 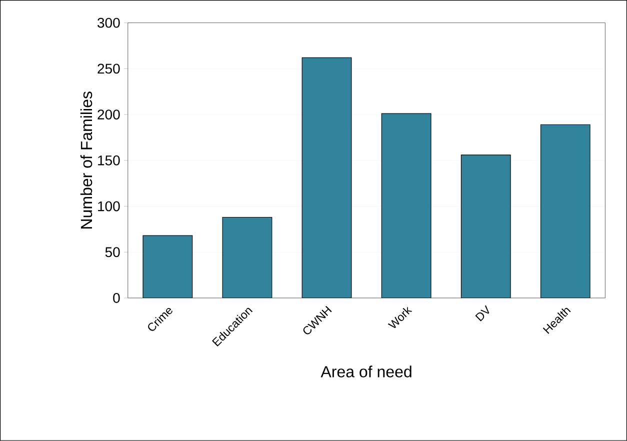 What do you see at coordinates (109, 23) in the screenshot?
I see `y-tick-label: 300` at bounding box center [109, 23].